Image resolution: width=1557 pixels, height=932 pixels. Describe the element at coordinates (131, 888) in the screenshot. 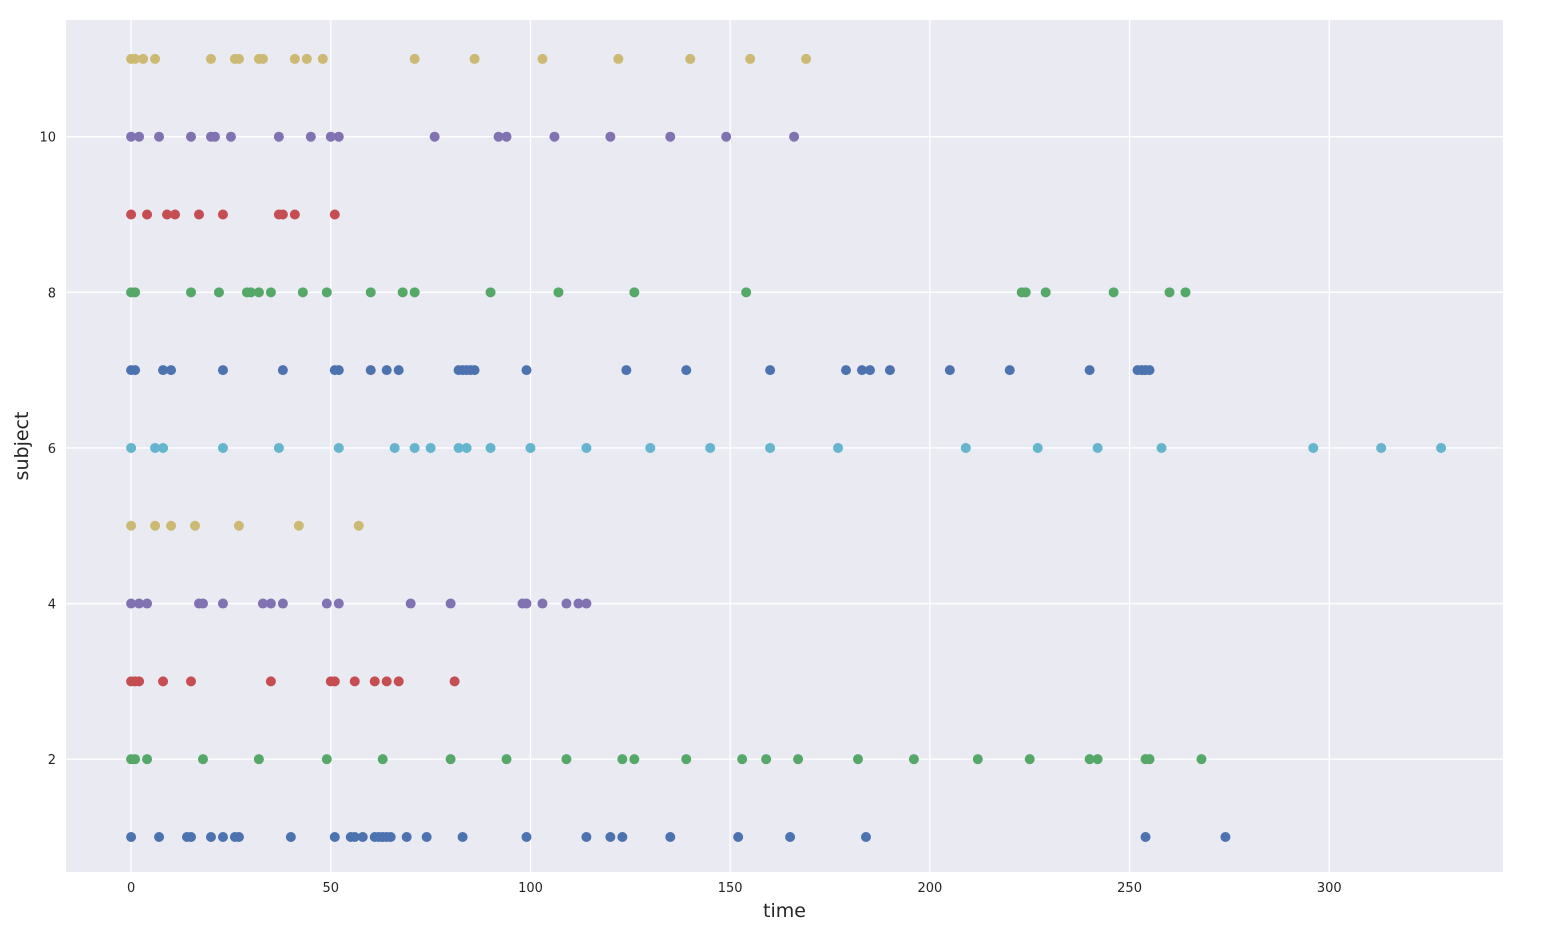

I see `x-tick-label: 0` at that location.